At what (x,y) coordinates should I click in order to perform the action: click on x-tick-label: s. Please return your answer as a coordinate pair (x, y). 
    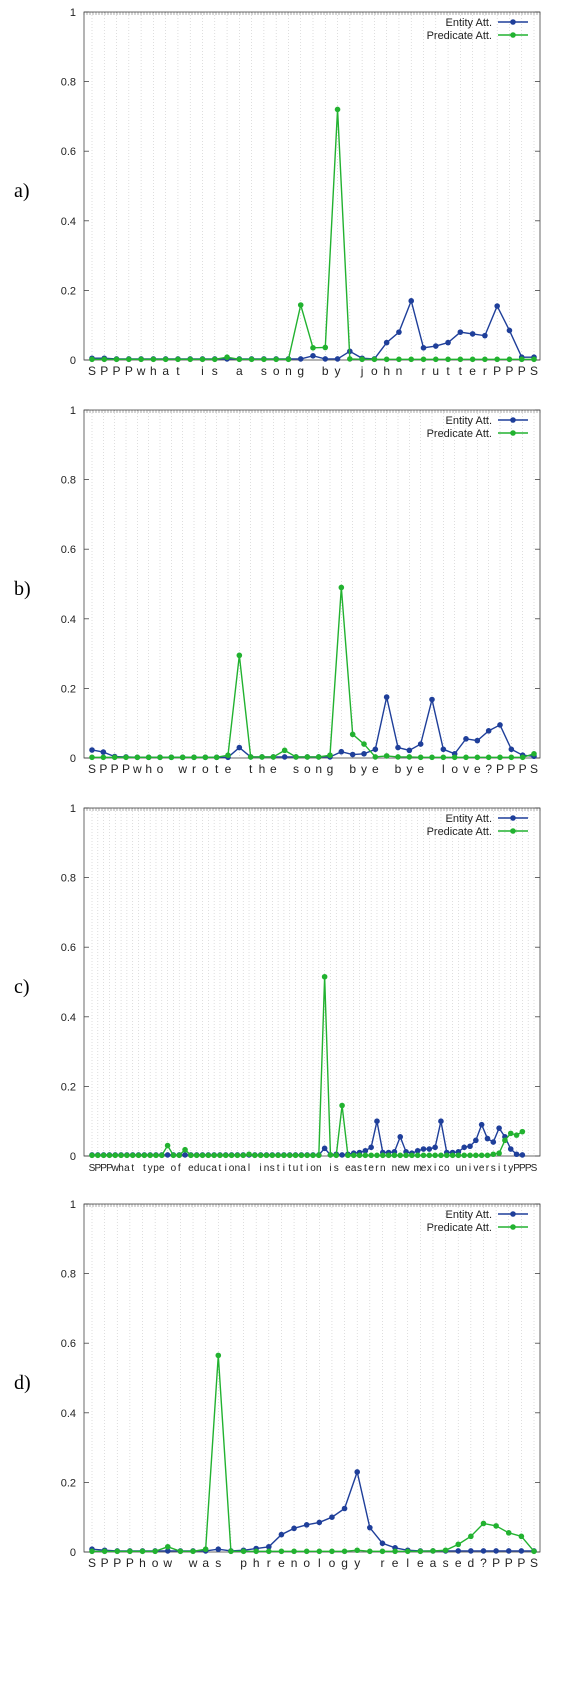
    Looking at the image, I should click on (296, 769).